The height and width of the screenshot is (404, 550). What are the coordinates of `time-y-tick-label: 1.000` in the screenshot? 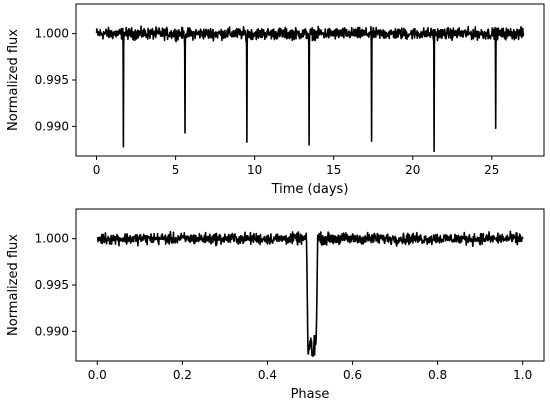 It's located at (52, 34).